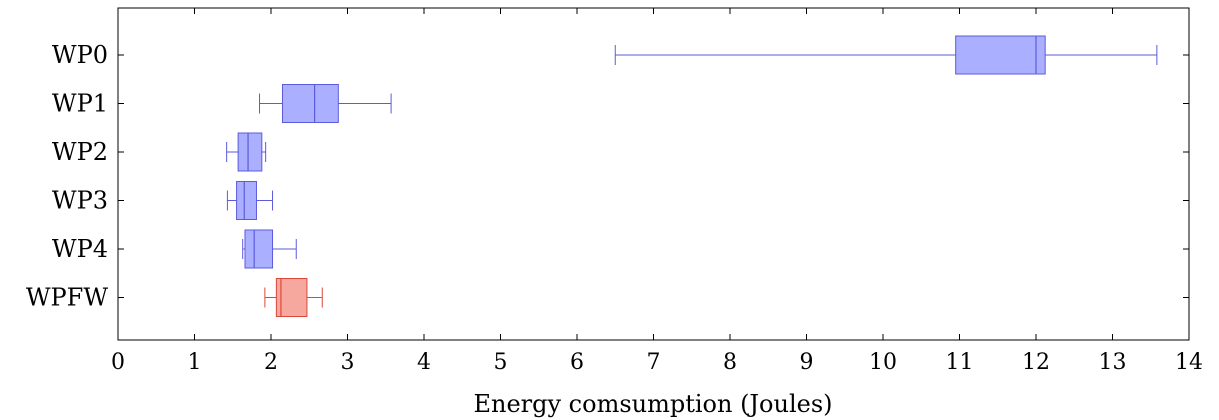  Describe the element at coordinates (577, 362) in the screenshot. I see `x-tick-label: 6` at that location.